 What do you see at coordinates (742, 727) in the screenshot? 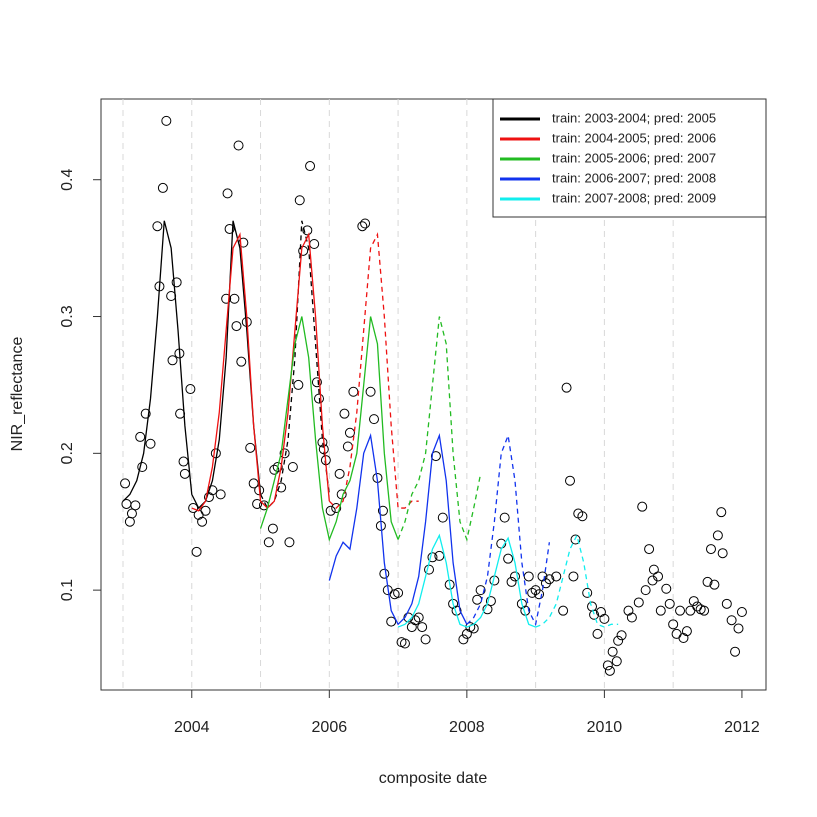
I see `x-tick-label: 2012` at bounding box center [742, 727].